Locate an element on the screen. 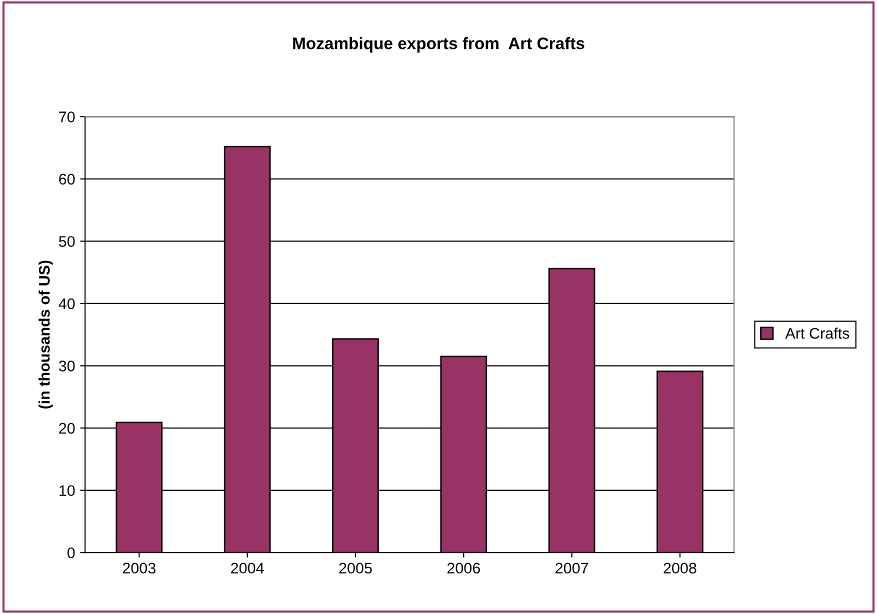 The image size is (877, 614). legend-label: Art Crafts is located at coordinates (817, 333).